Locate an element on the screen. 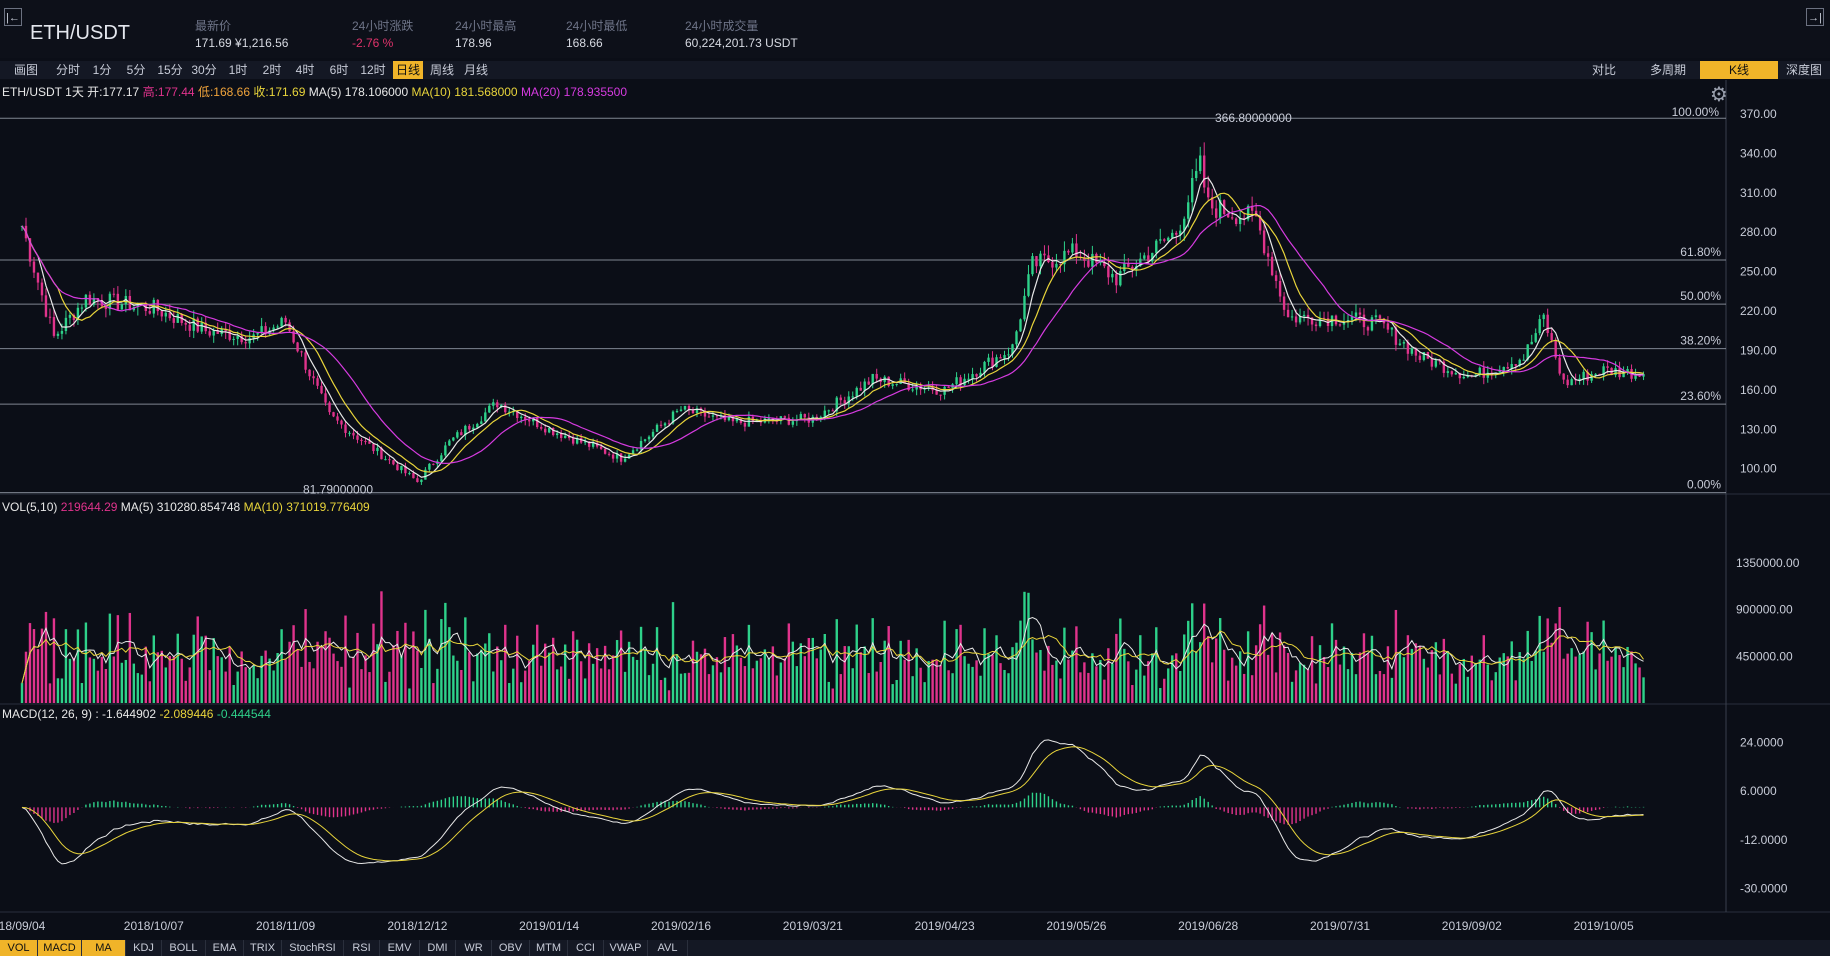 This screenshot has width=1830, height=956. indicator-tab-boll: BOLL is located at coordinates (184, 948).